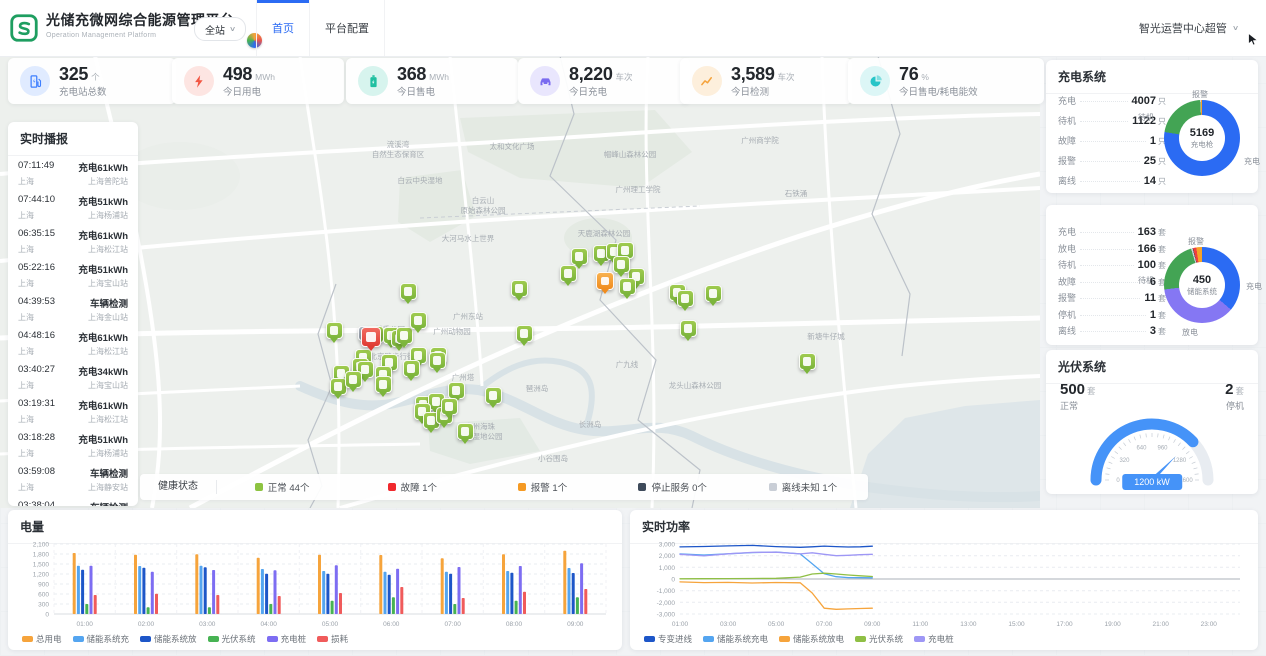  I want to click on row-value: 1, so click(1152, 141).